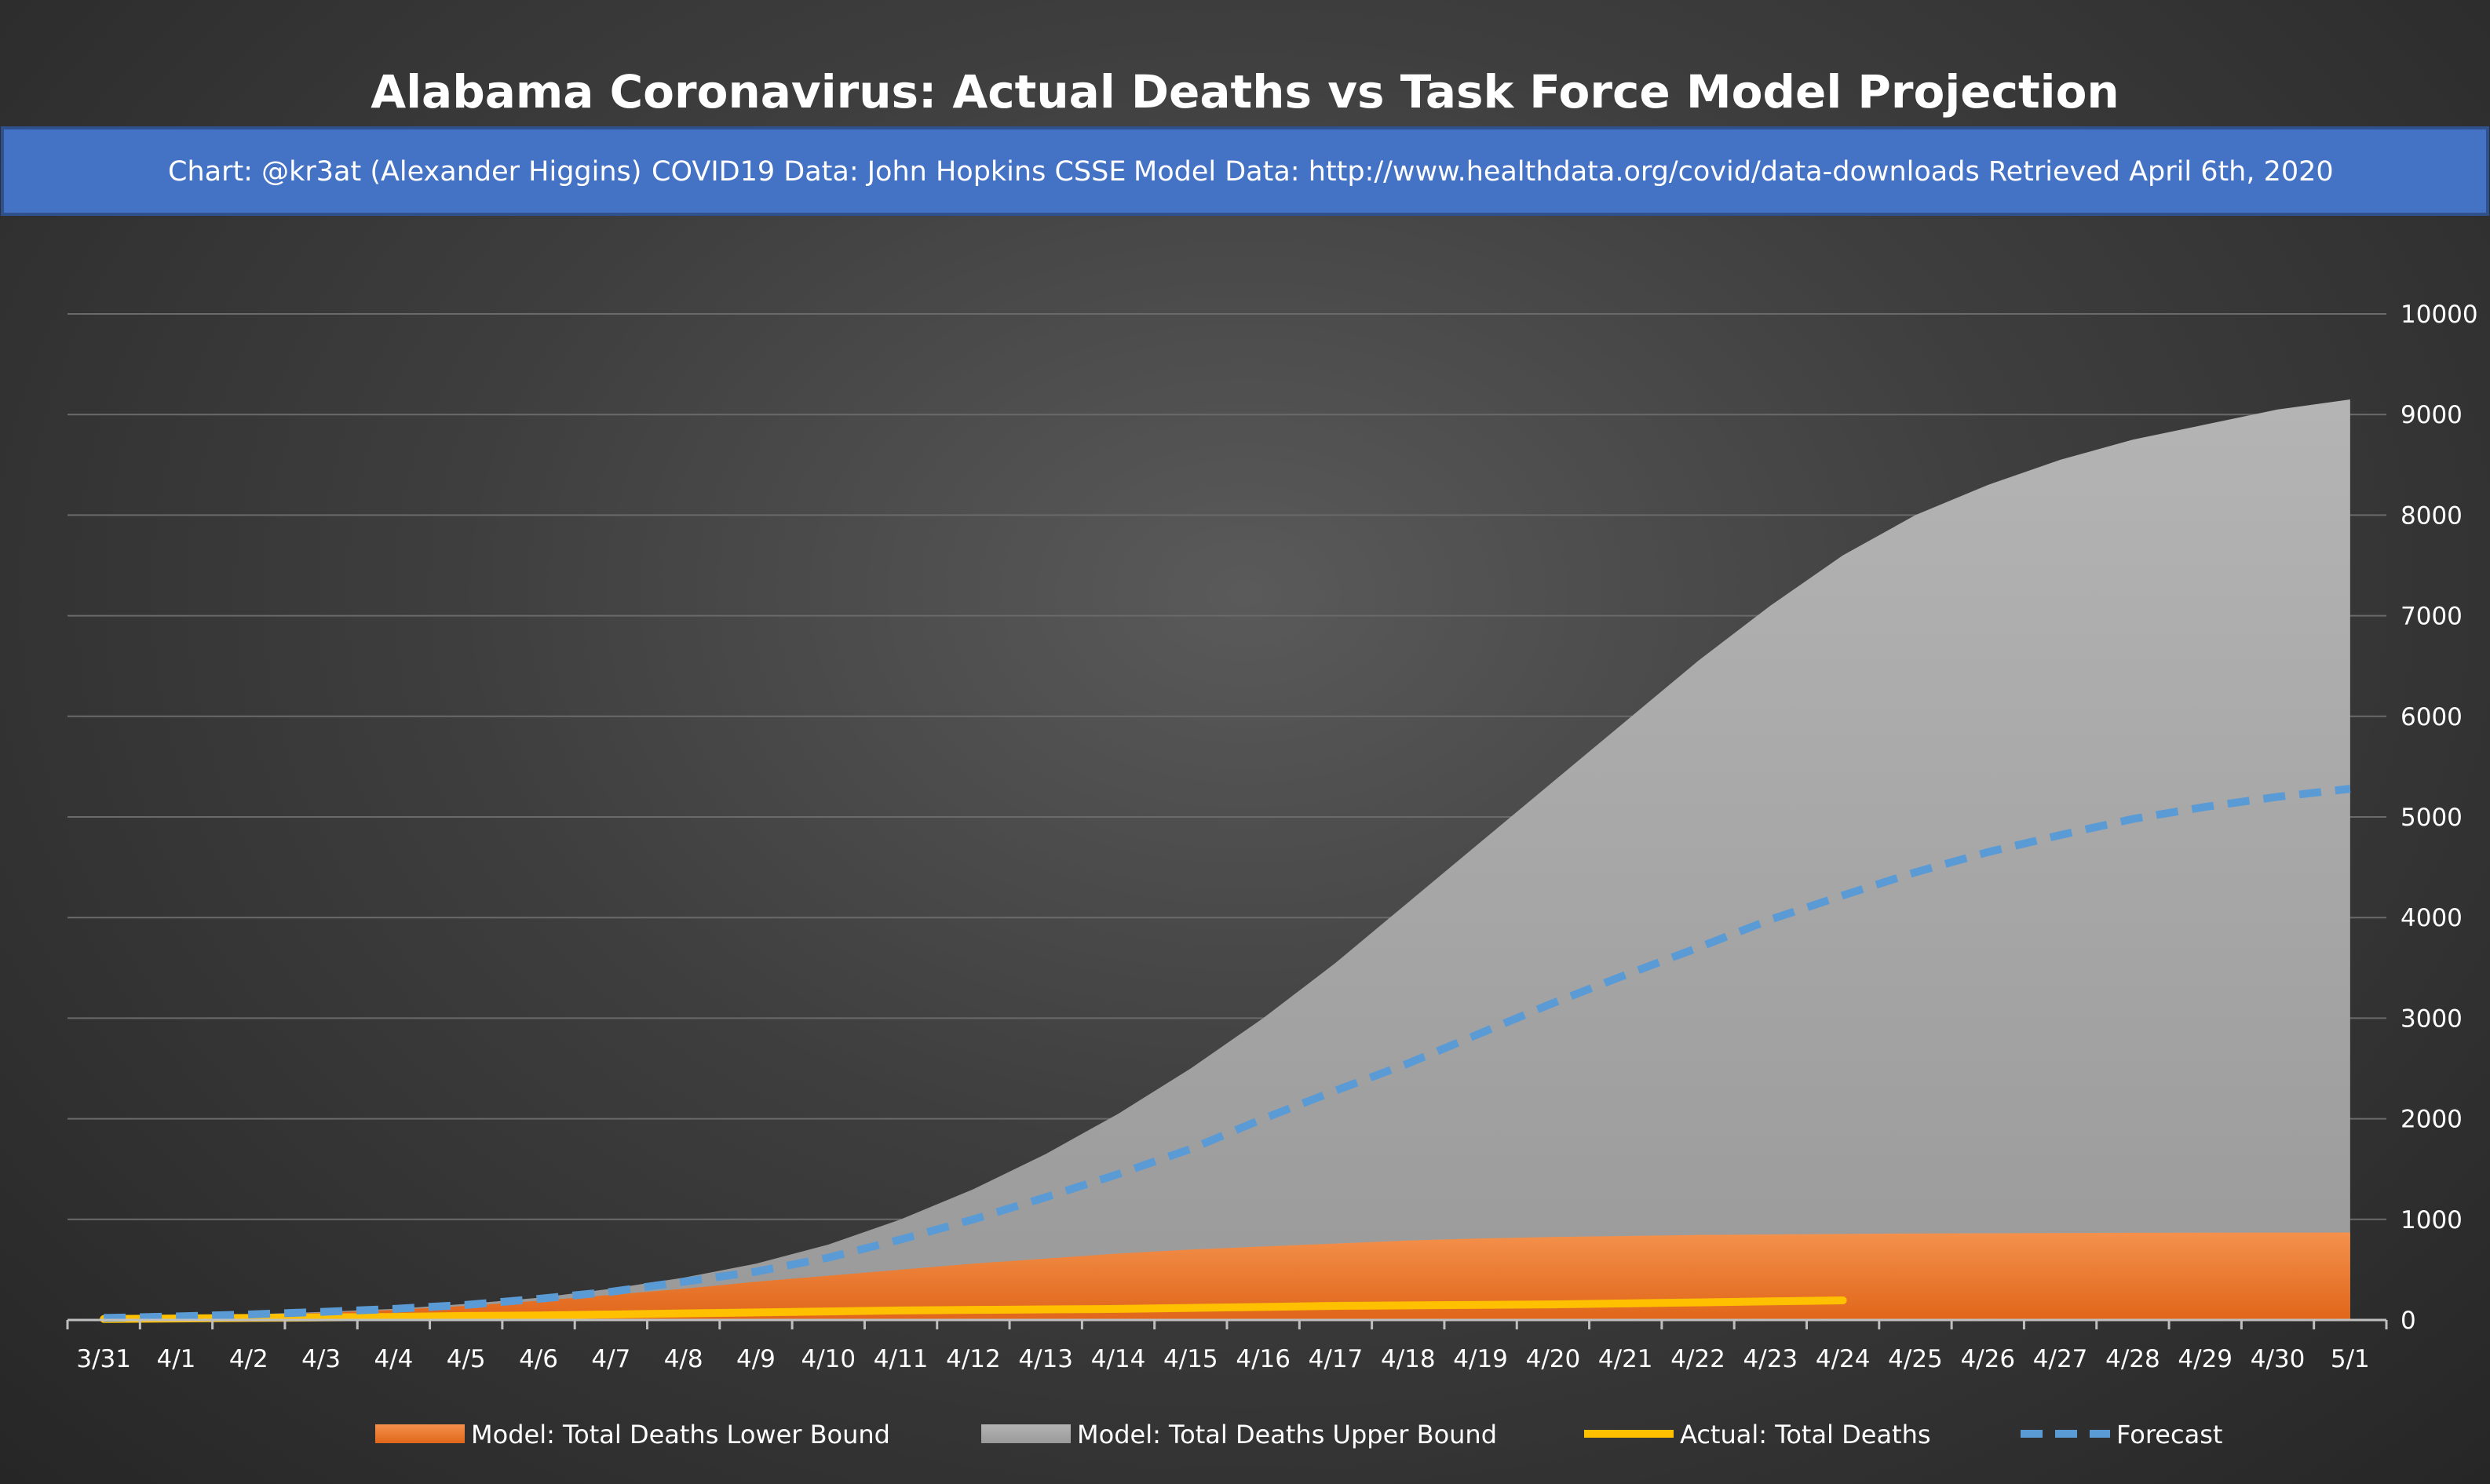 This screenshot has width=2490, height=1484. I want to click on x-tick-label: 4/17, so click(1336, 1359).